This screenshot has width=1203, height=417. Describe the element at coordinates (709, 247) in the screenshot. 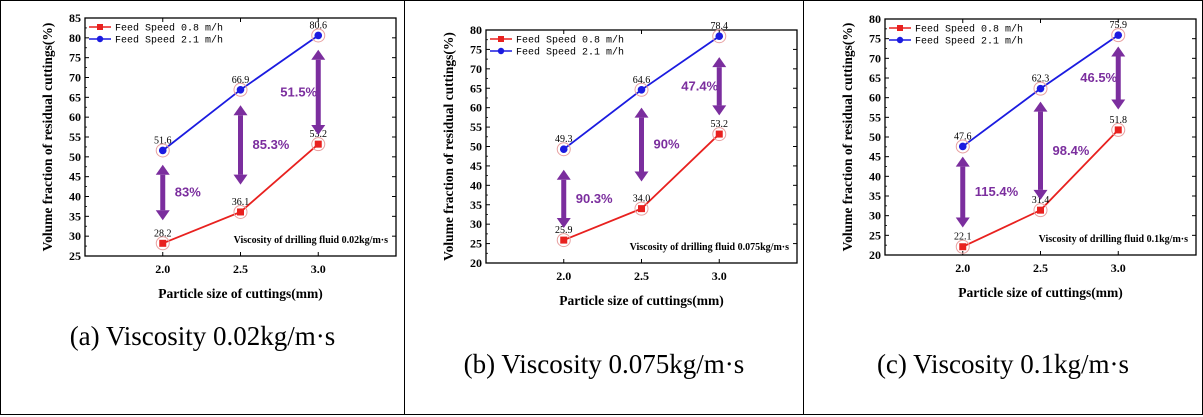

I see `viscosity-annotation: Viscosity of drilling fluid 0.075kg/m·s` at that location.